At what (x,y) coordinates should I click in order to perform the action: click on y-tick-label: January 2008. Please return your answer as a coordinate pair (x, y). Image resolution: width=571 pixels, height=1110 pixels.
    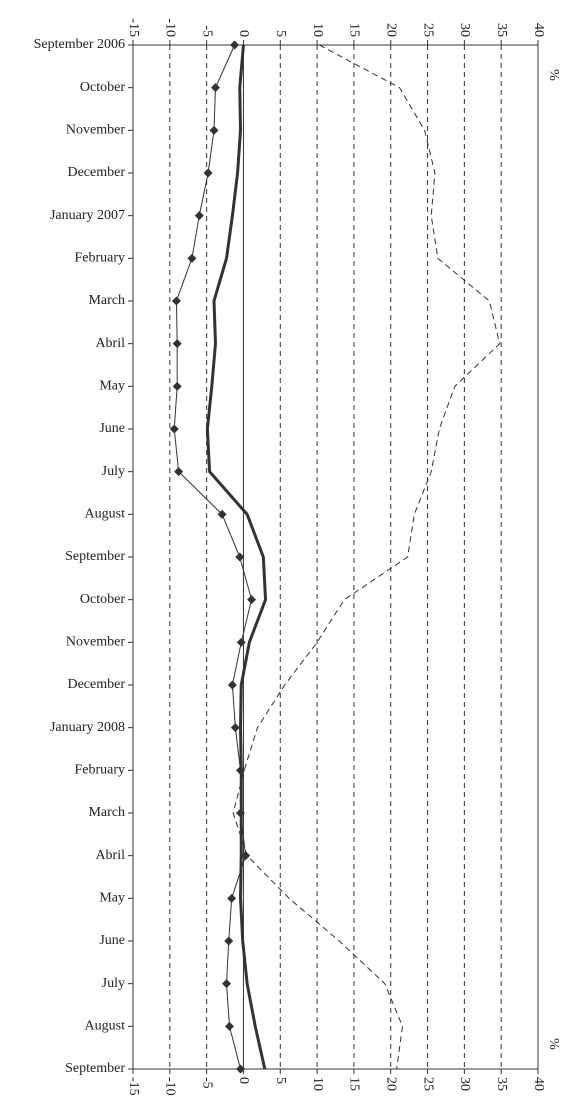
    Looking at the image, I should click on (87, 727).